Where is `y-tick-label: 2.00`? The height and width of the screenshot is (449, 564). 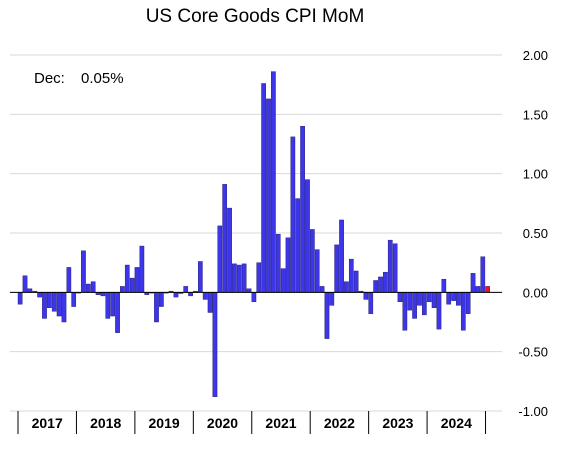
y-tick-label: 2.00 is located at coordinates (535, 55).